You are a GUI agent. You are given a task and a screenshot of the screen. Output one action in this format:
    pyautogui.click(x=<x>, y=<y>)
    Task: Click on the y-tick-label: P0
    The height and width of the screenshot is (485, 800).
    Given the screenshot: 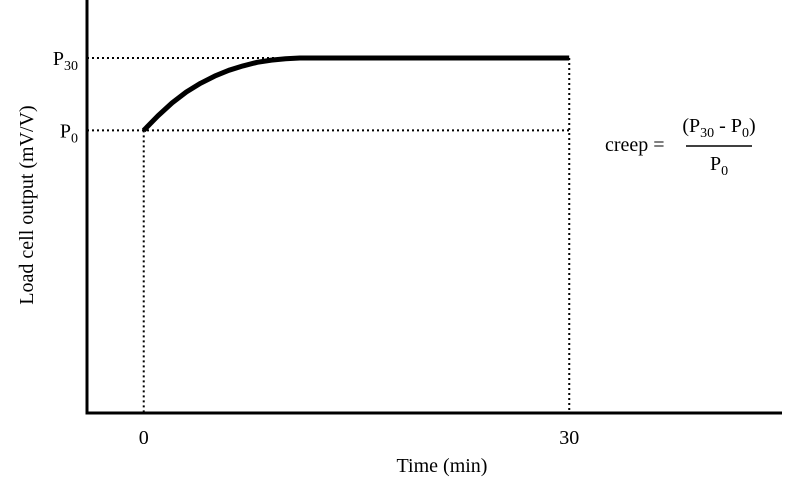 What is the action you would take?
    pyautogui.click(x=69, y=133)
    